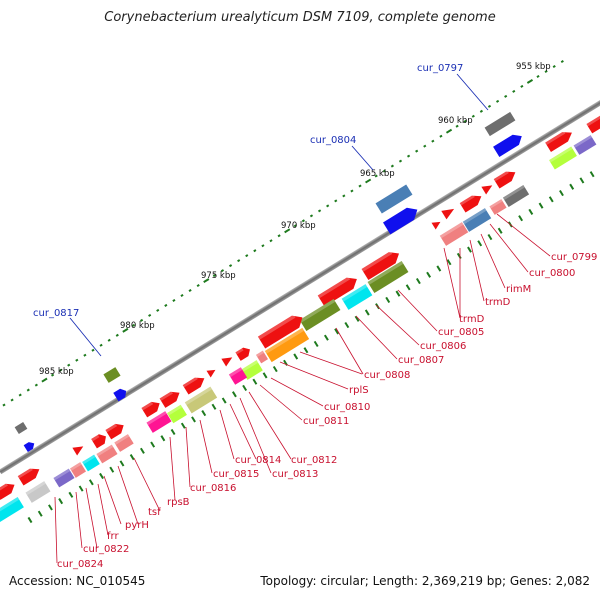 The image size is (600, 600). What do you see at coordinates (314, 460) in the screenshot?
I see `label-cur_0812: cur_0812` at bounding box center [314, 460].